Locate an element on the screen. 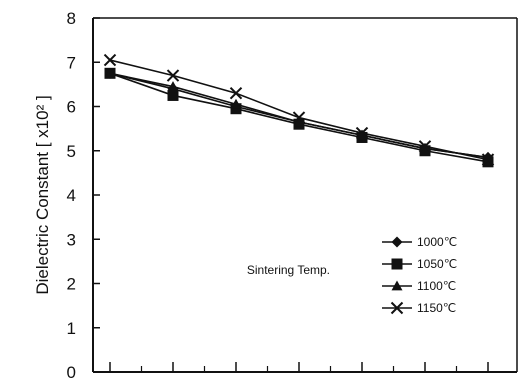  y-tick-label: 0 is located at coordinates (71, 372).